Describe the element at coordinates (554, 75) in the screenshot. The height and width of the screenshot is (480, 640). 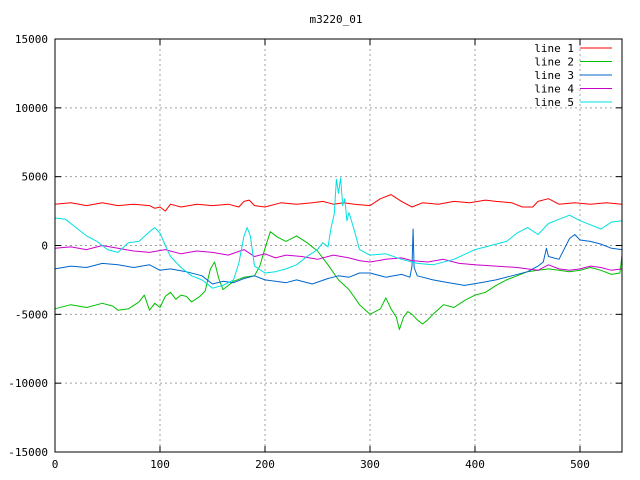
I see `legend-label-3: line 3` at that location.